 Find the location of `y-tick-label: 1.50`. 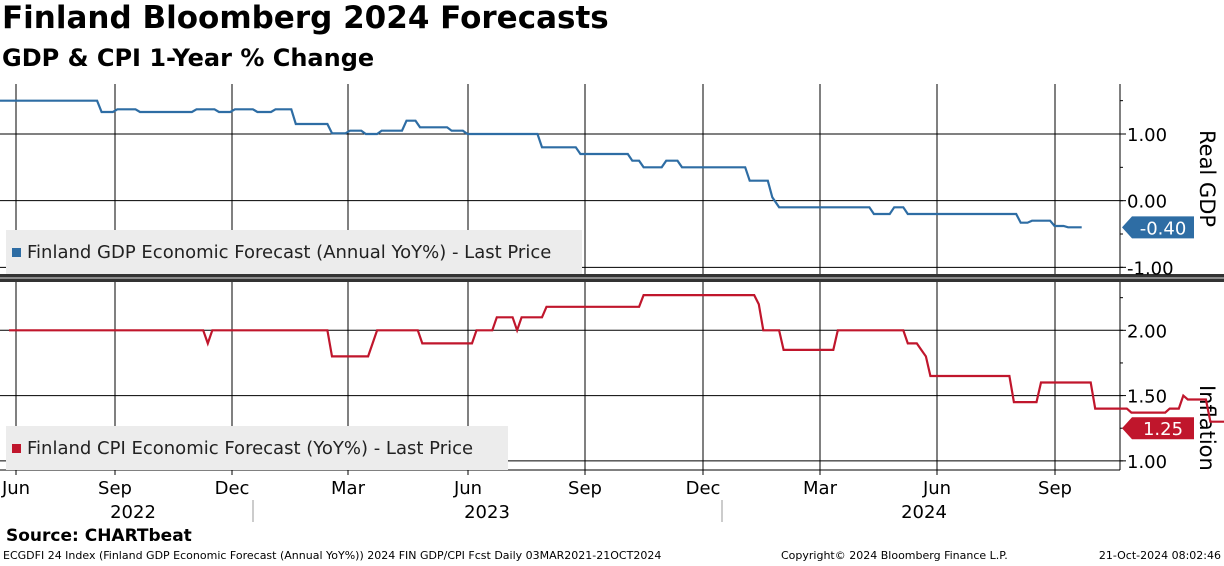

y-tick-label: 1.50 is located at coordinates (1147, 397).